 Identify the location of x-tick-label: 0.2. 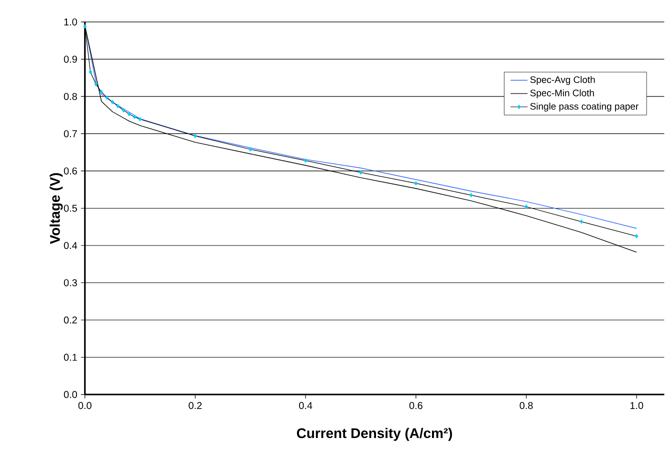
(195, 405).